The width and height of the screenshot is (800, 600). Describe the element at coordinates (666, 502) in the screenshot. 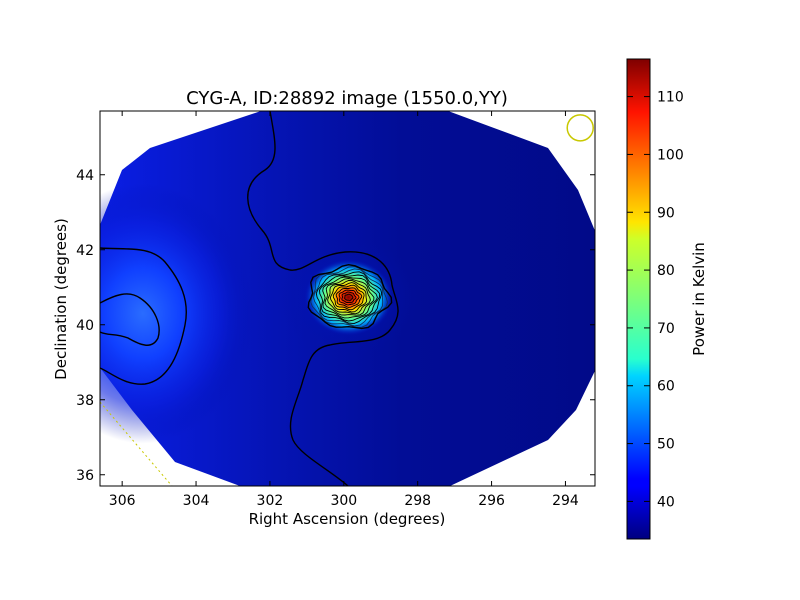

I see `colorbar-tick-label: 40` at that location.